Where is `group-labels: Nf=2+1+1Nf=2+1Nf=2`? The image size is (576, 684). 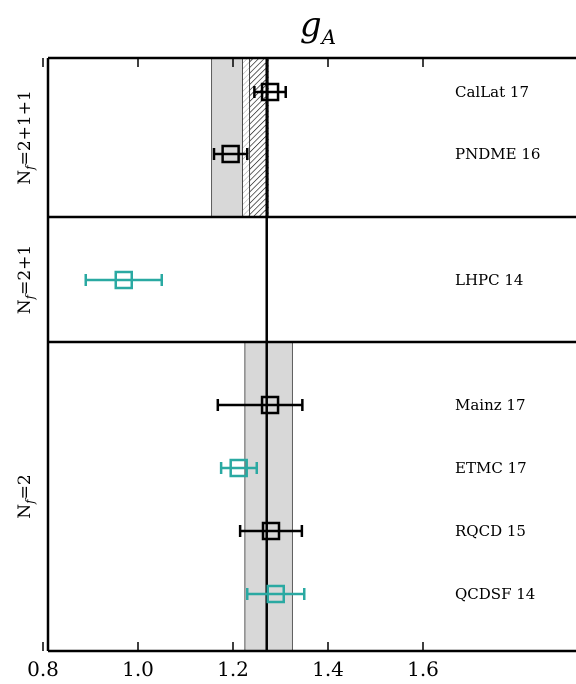 group-labels: Nf=2+1+1Nf=2+1Nf=2 is located at coordinates (26, 304).